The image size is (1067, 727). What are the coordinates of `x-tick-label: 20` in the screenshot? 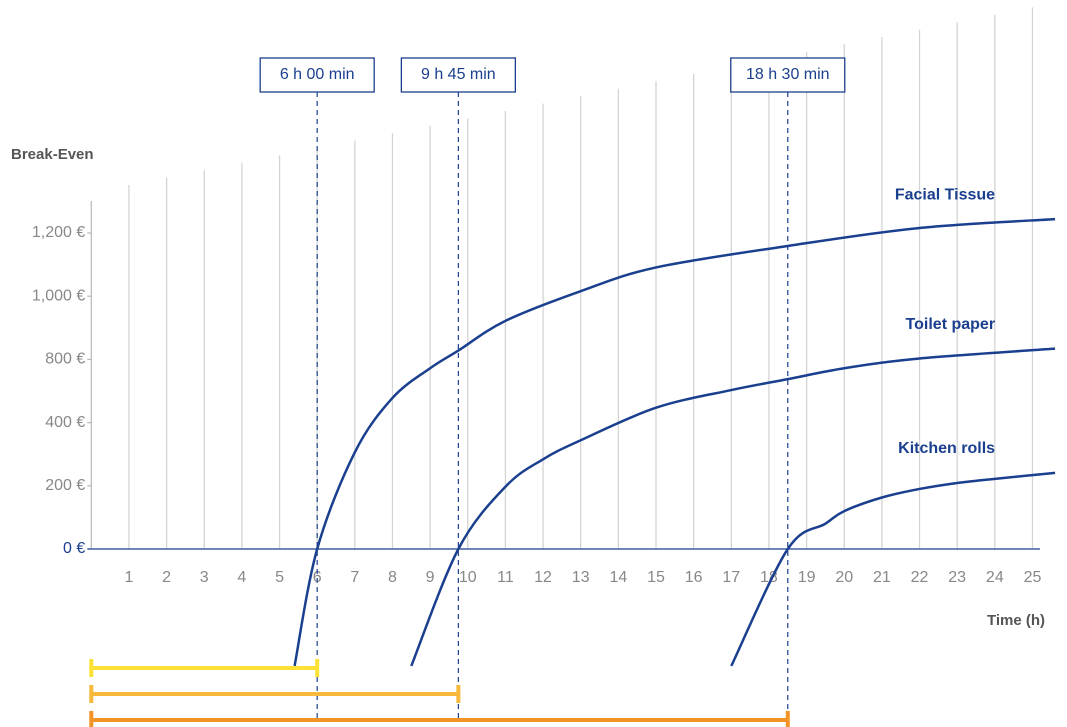 It's located at (844, 577).